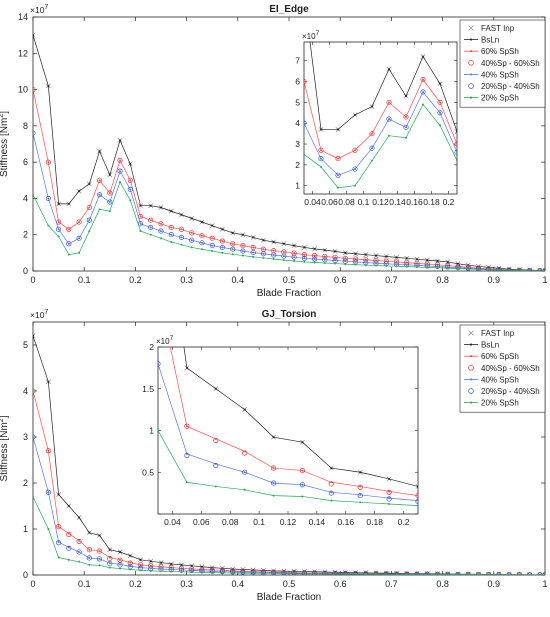  What do you see at coordinates (288, 430) in the screenshot?
I see `inset-frame` at bounding box center [288, 430].